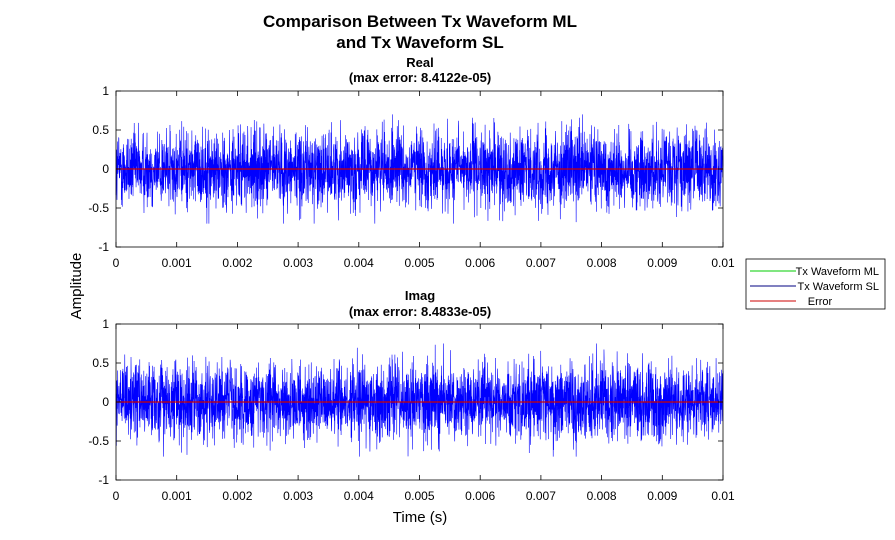  I want to click on subplot-imag-subtitle: (max error: 8.4833e-05), so click(420, 311).